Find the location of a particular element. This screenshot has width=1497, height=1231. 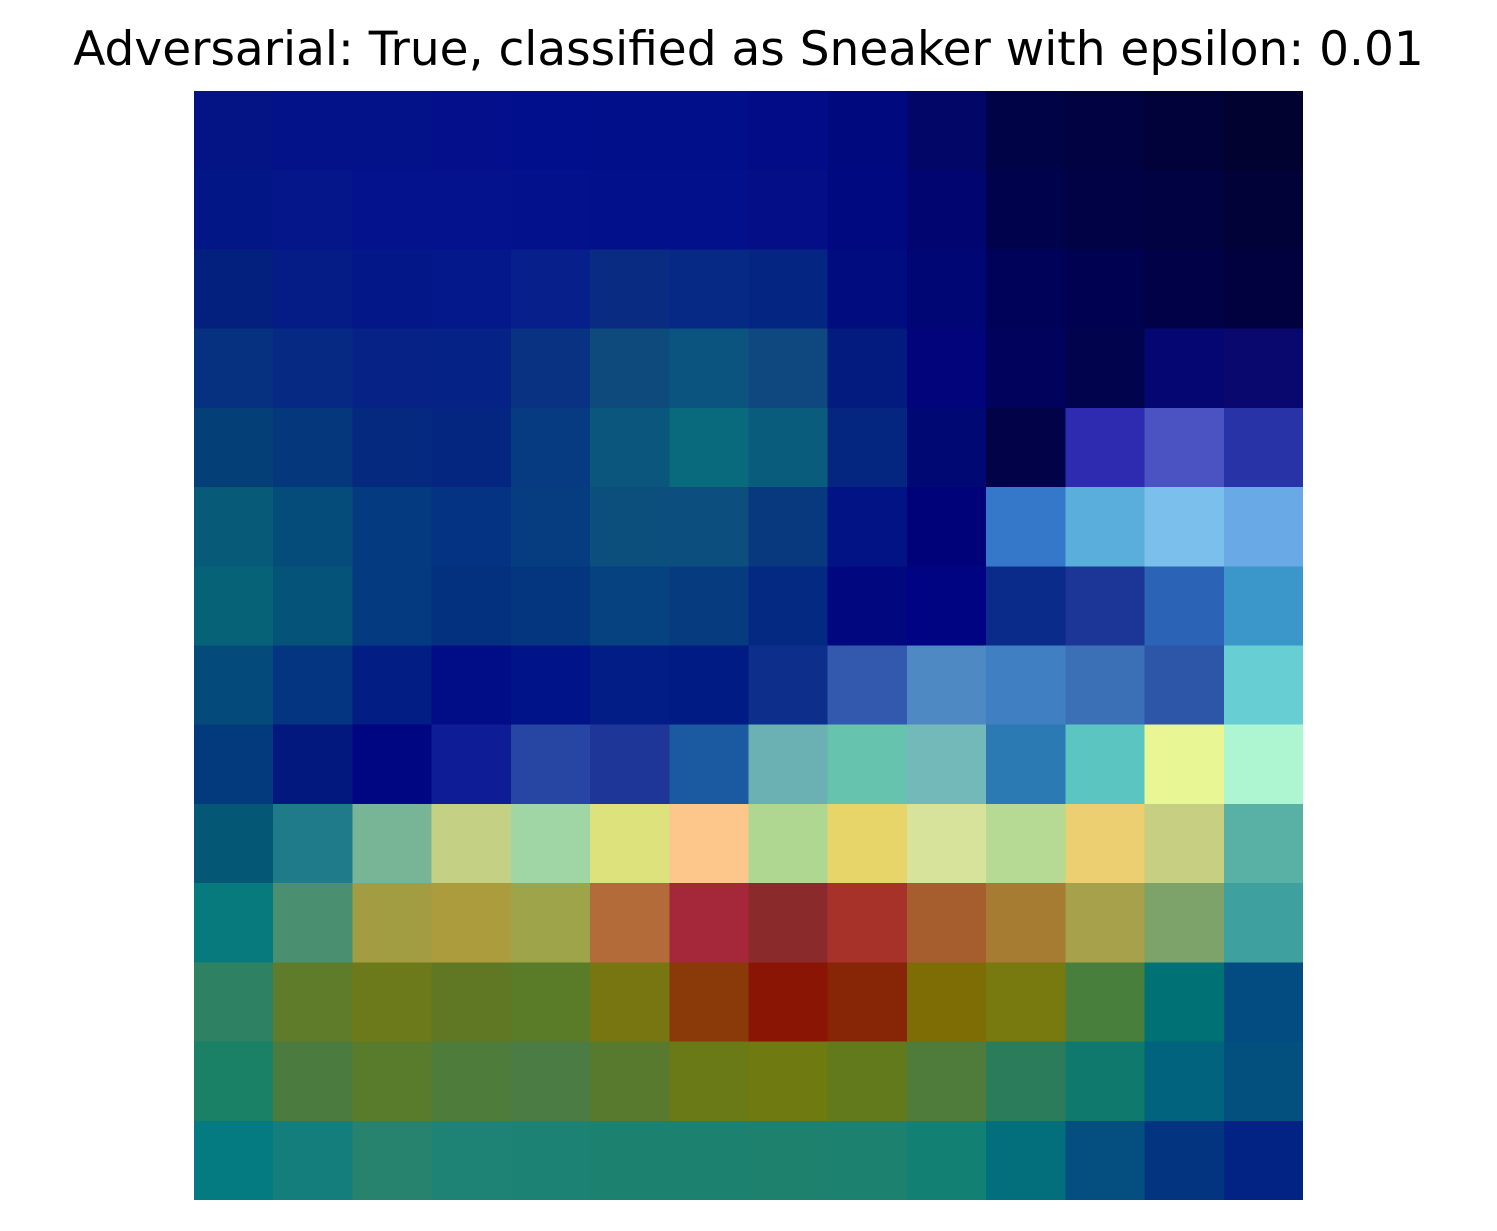

heatmap-cell-r5-c9 is located at coordinates (570, 309).